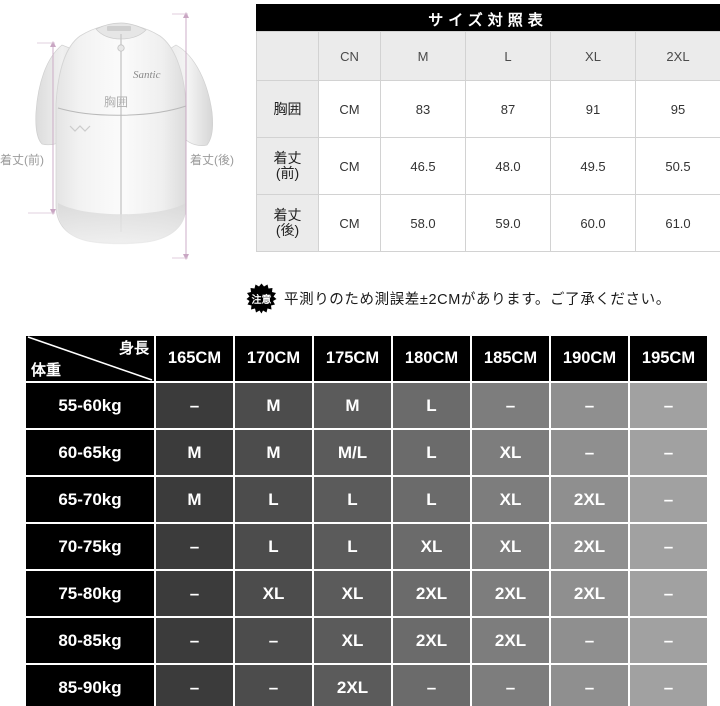 This screenshot has height=706, width=720. Describe the element at coordinates (423, 109) in the screenshot. I see `spec-cell: 83` at that location.